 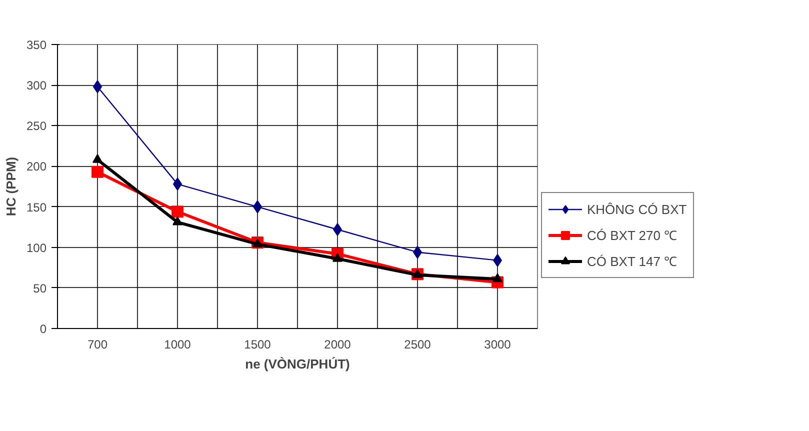 I want to click on legend-label: CÓ BXT 270 ℃, so click(x=632, y=235).